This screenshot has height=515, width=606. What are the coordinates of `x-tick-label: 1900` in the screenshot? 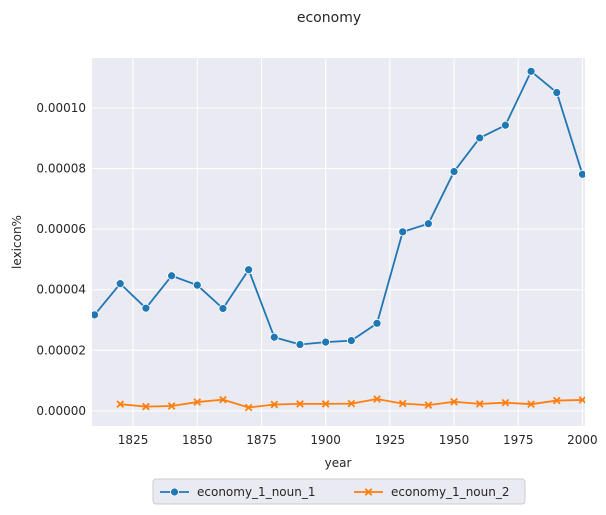 It's located at (325, 440).